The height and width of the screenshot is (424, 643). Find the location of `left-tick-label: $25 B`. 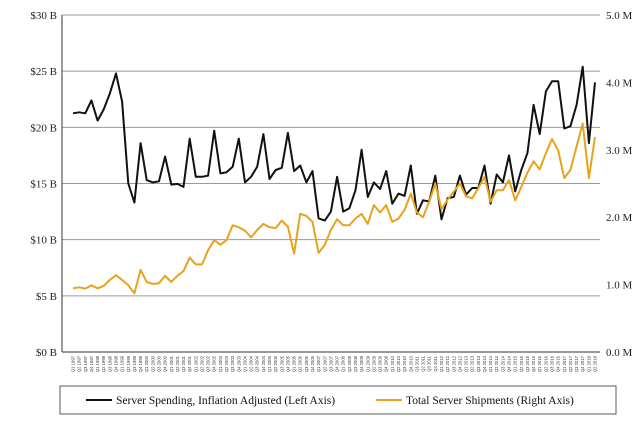

left-tick-label: $25 B is located at coordinates (43, 72).